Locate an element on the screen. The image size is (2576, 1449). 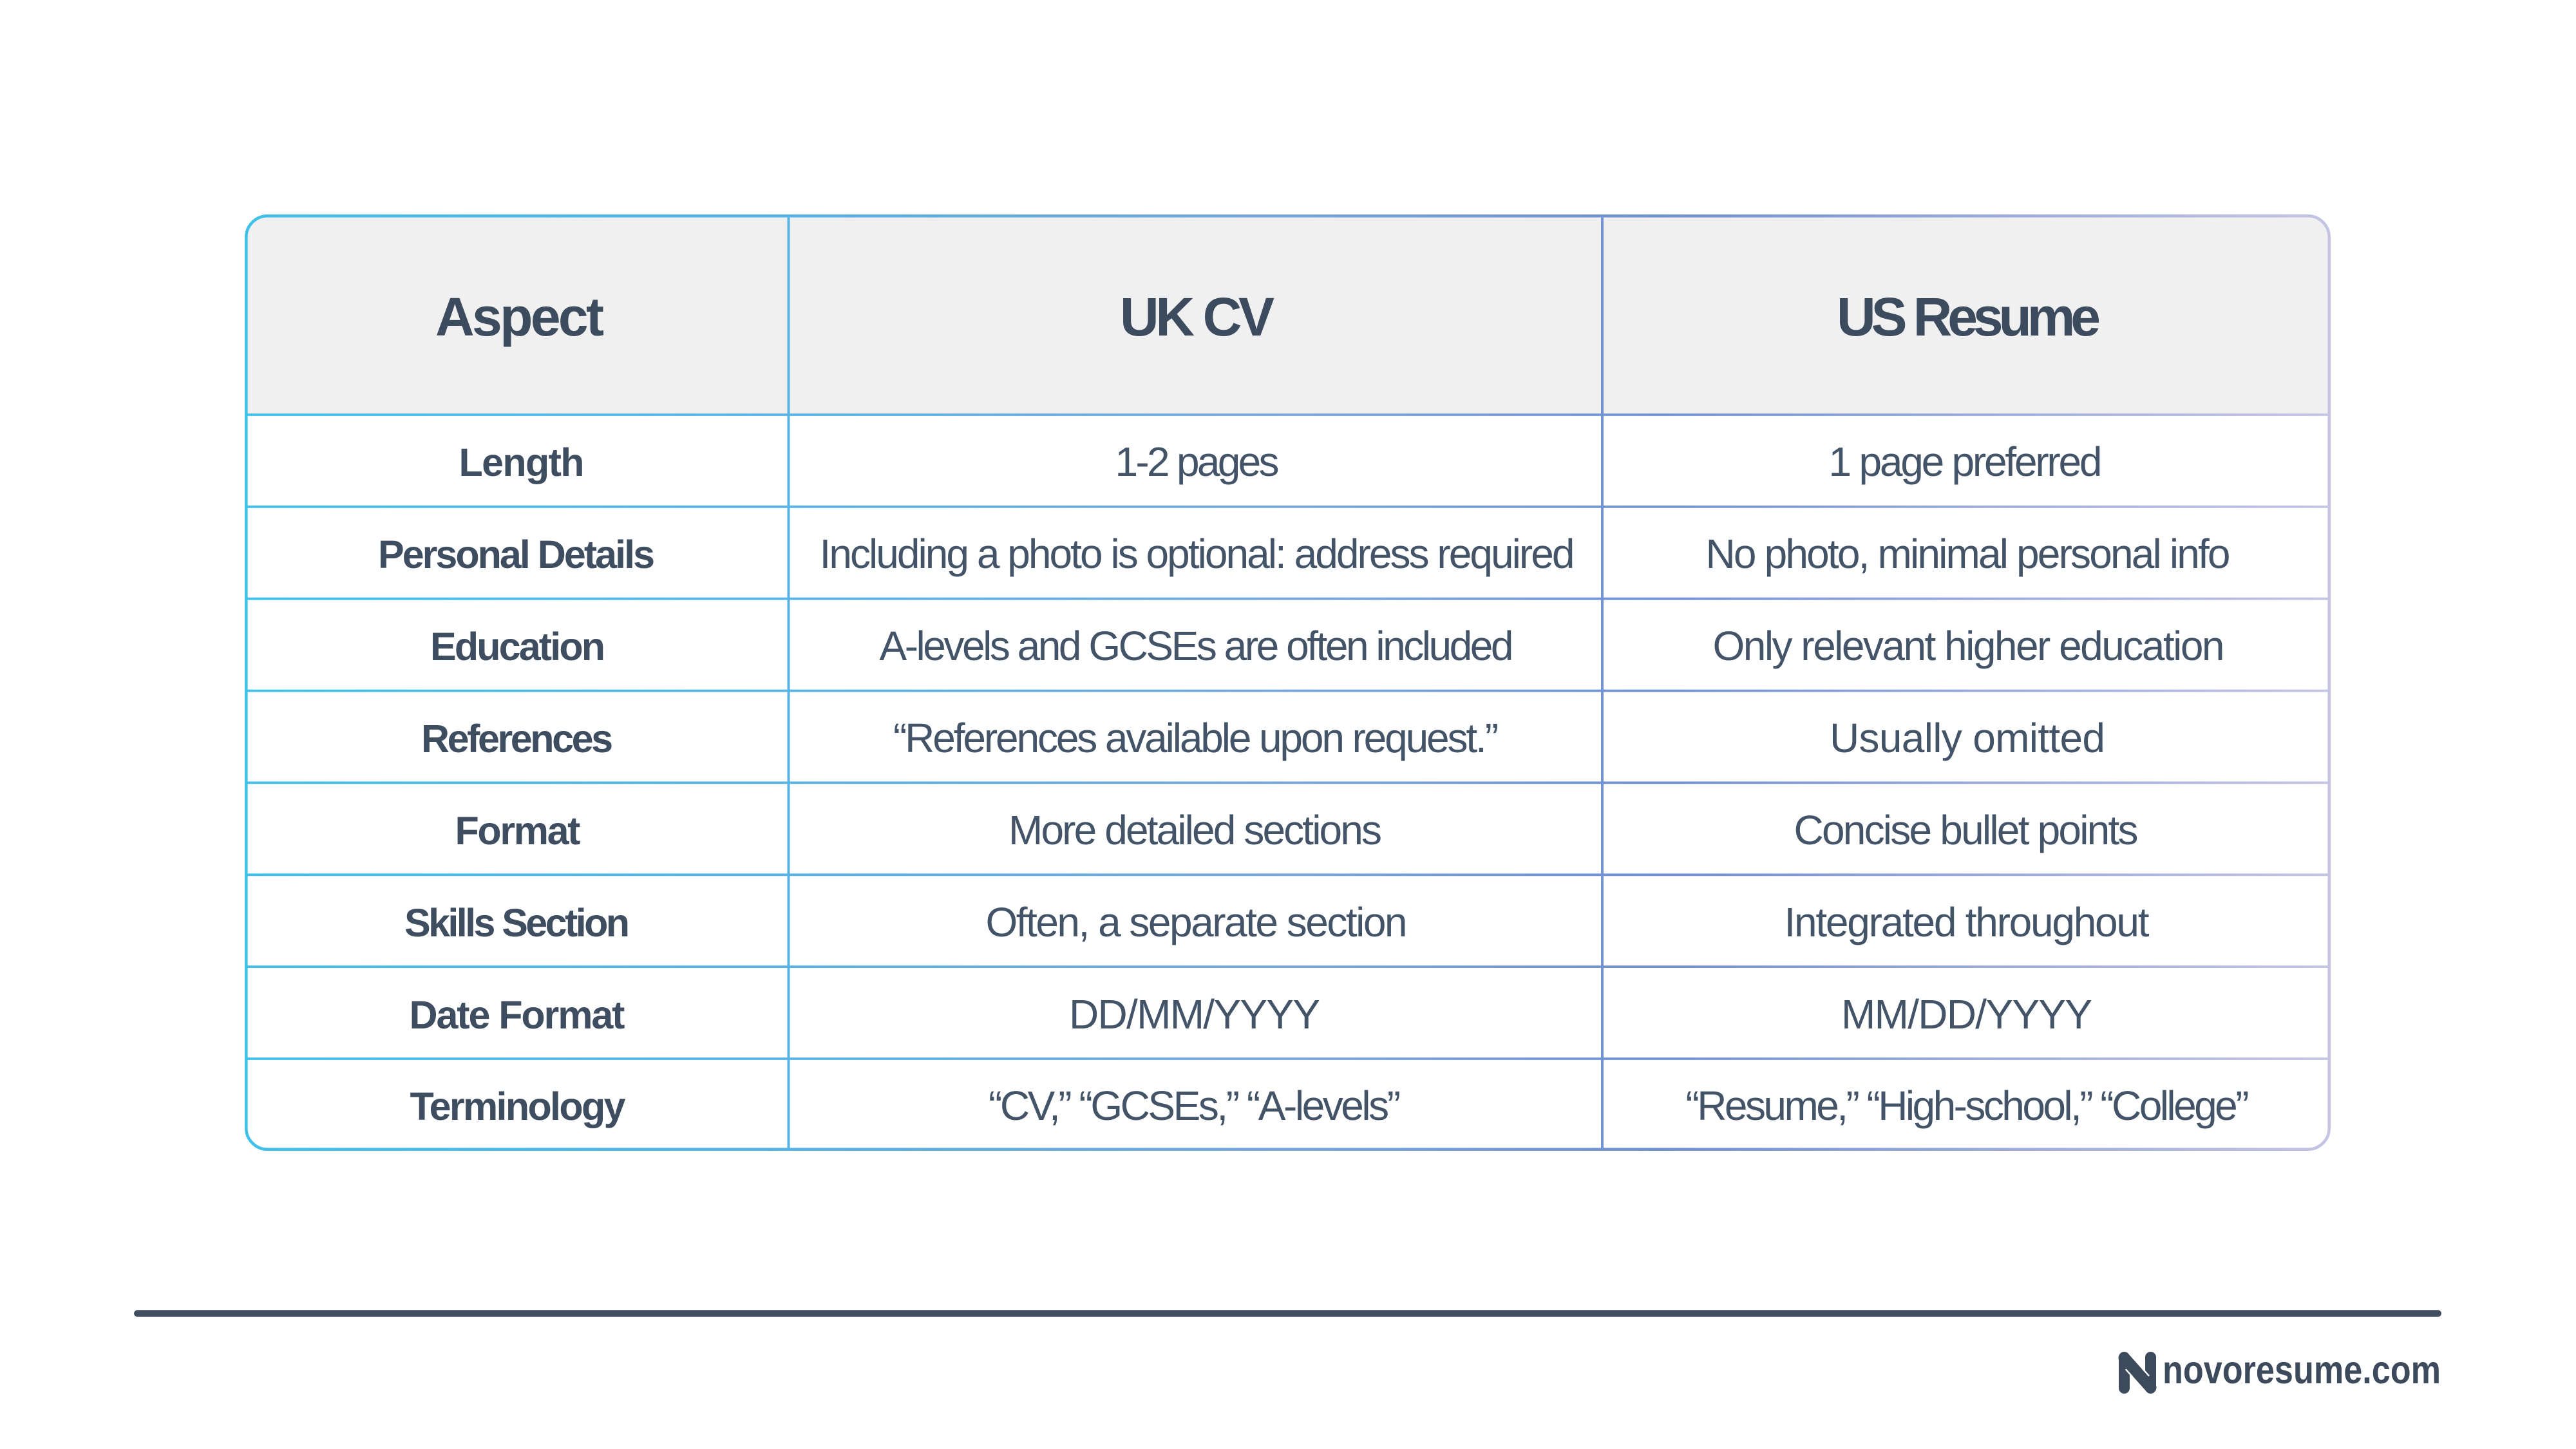
svg-text: Terminology is located at coordinates (518, 1106).